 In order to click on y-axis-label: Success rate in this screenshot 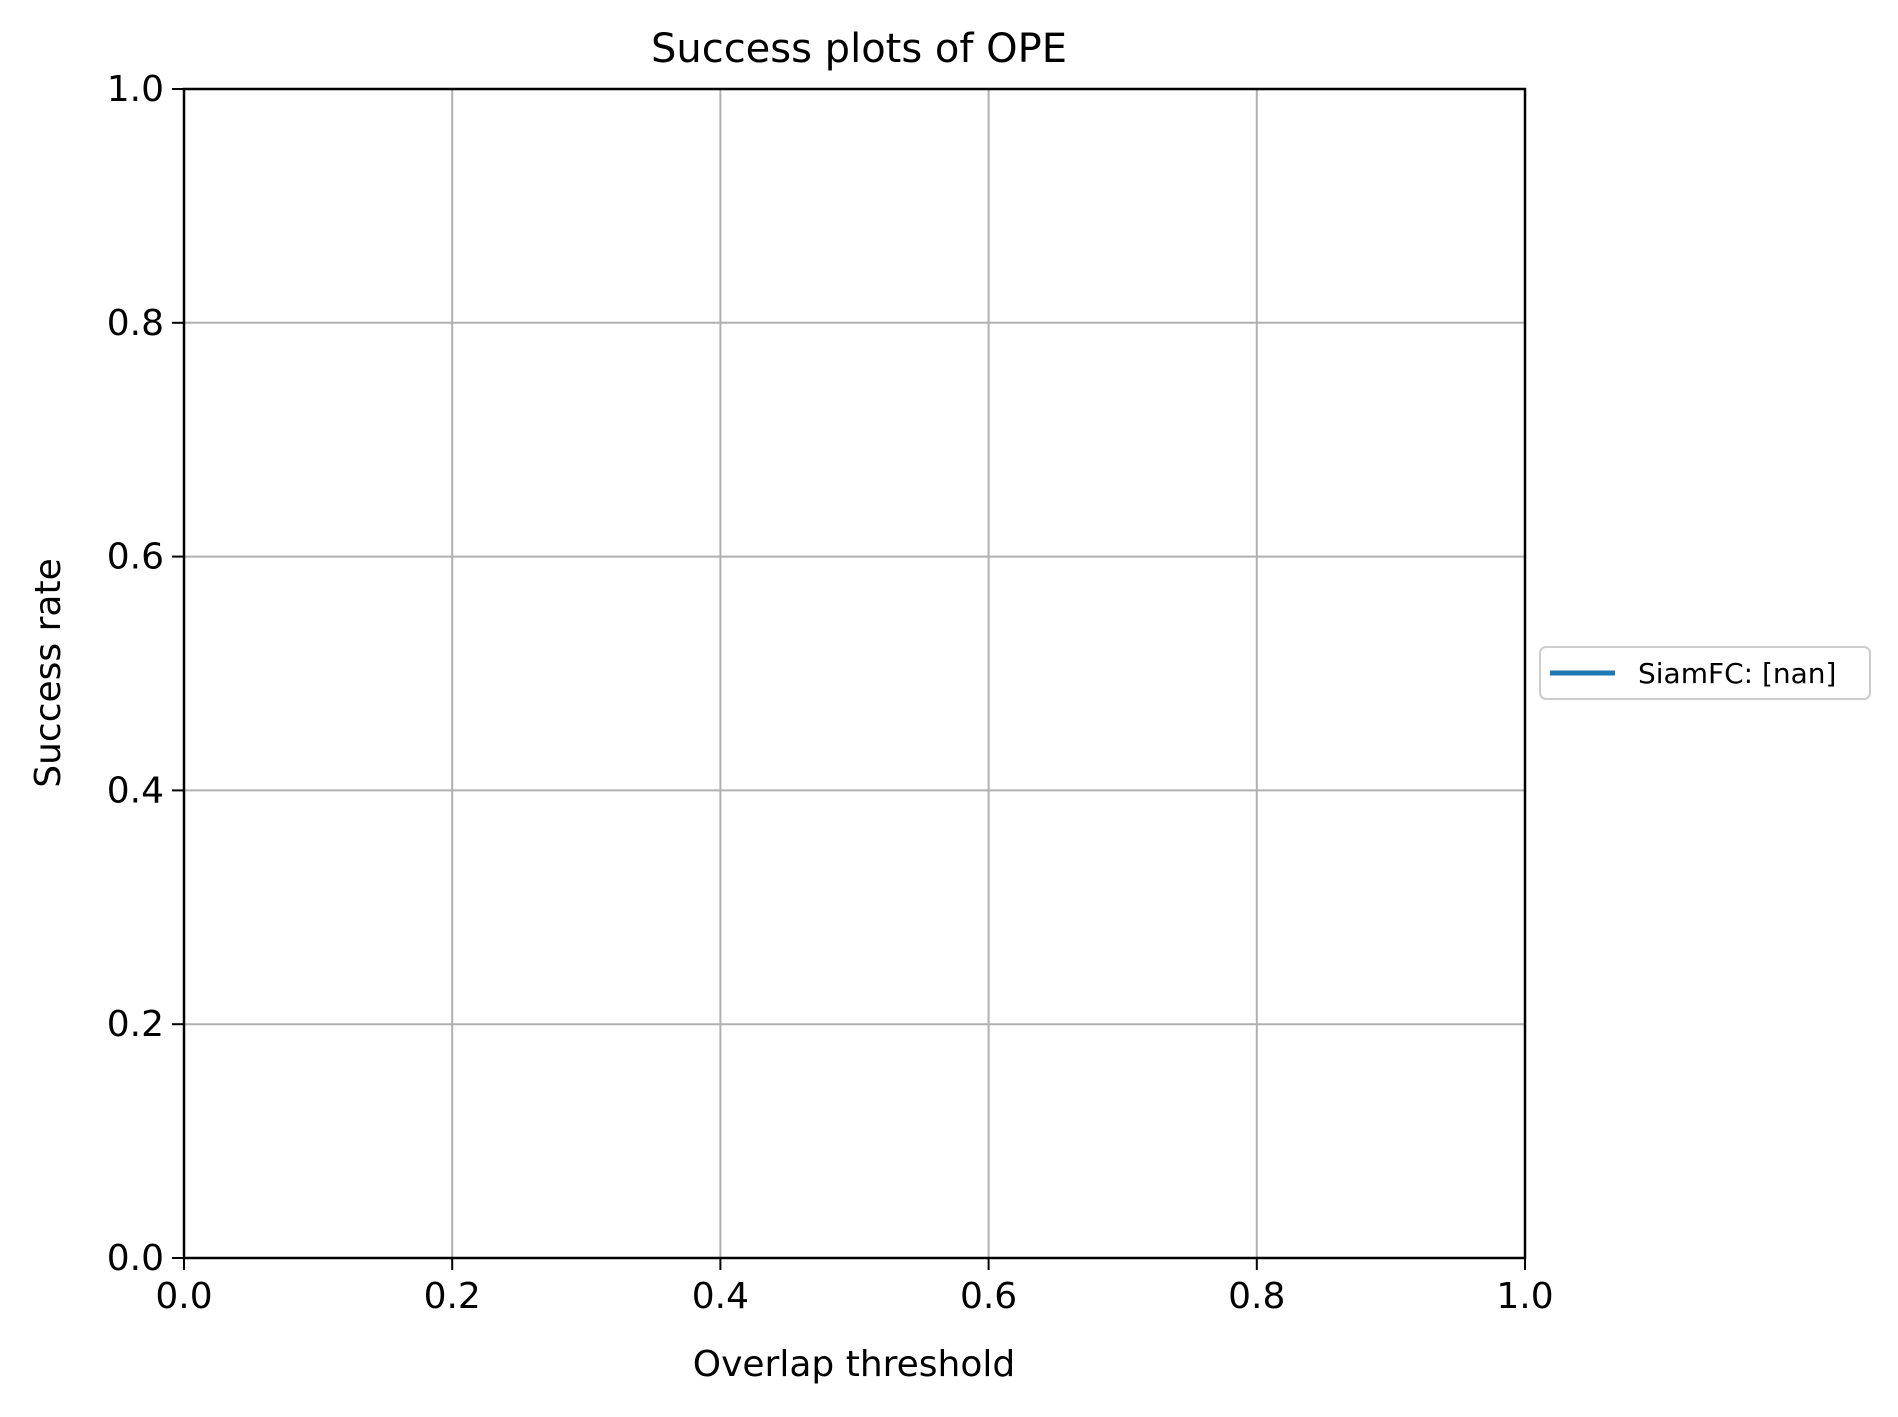, I will do `click(48, 672)`.